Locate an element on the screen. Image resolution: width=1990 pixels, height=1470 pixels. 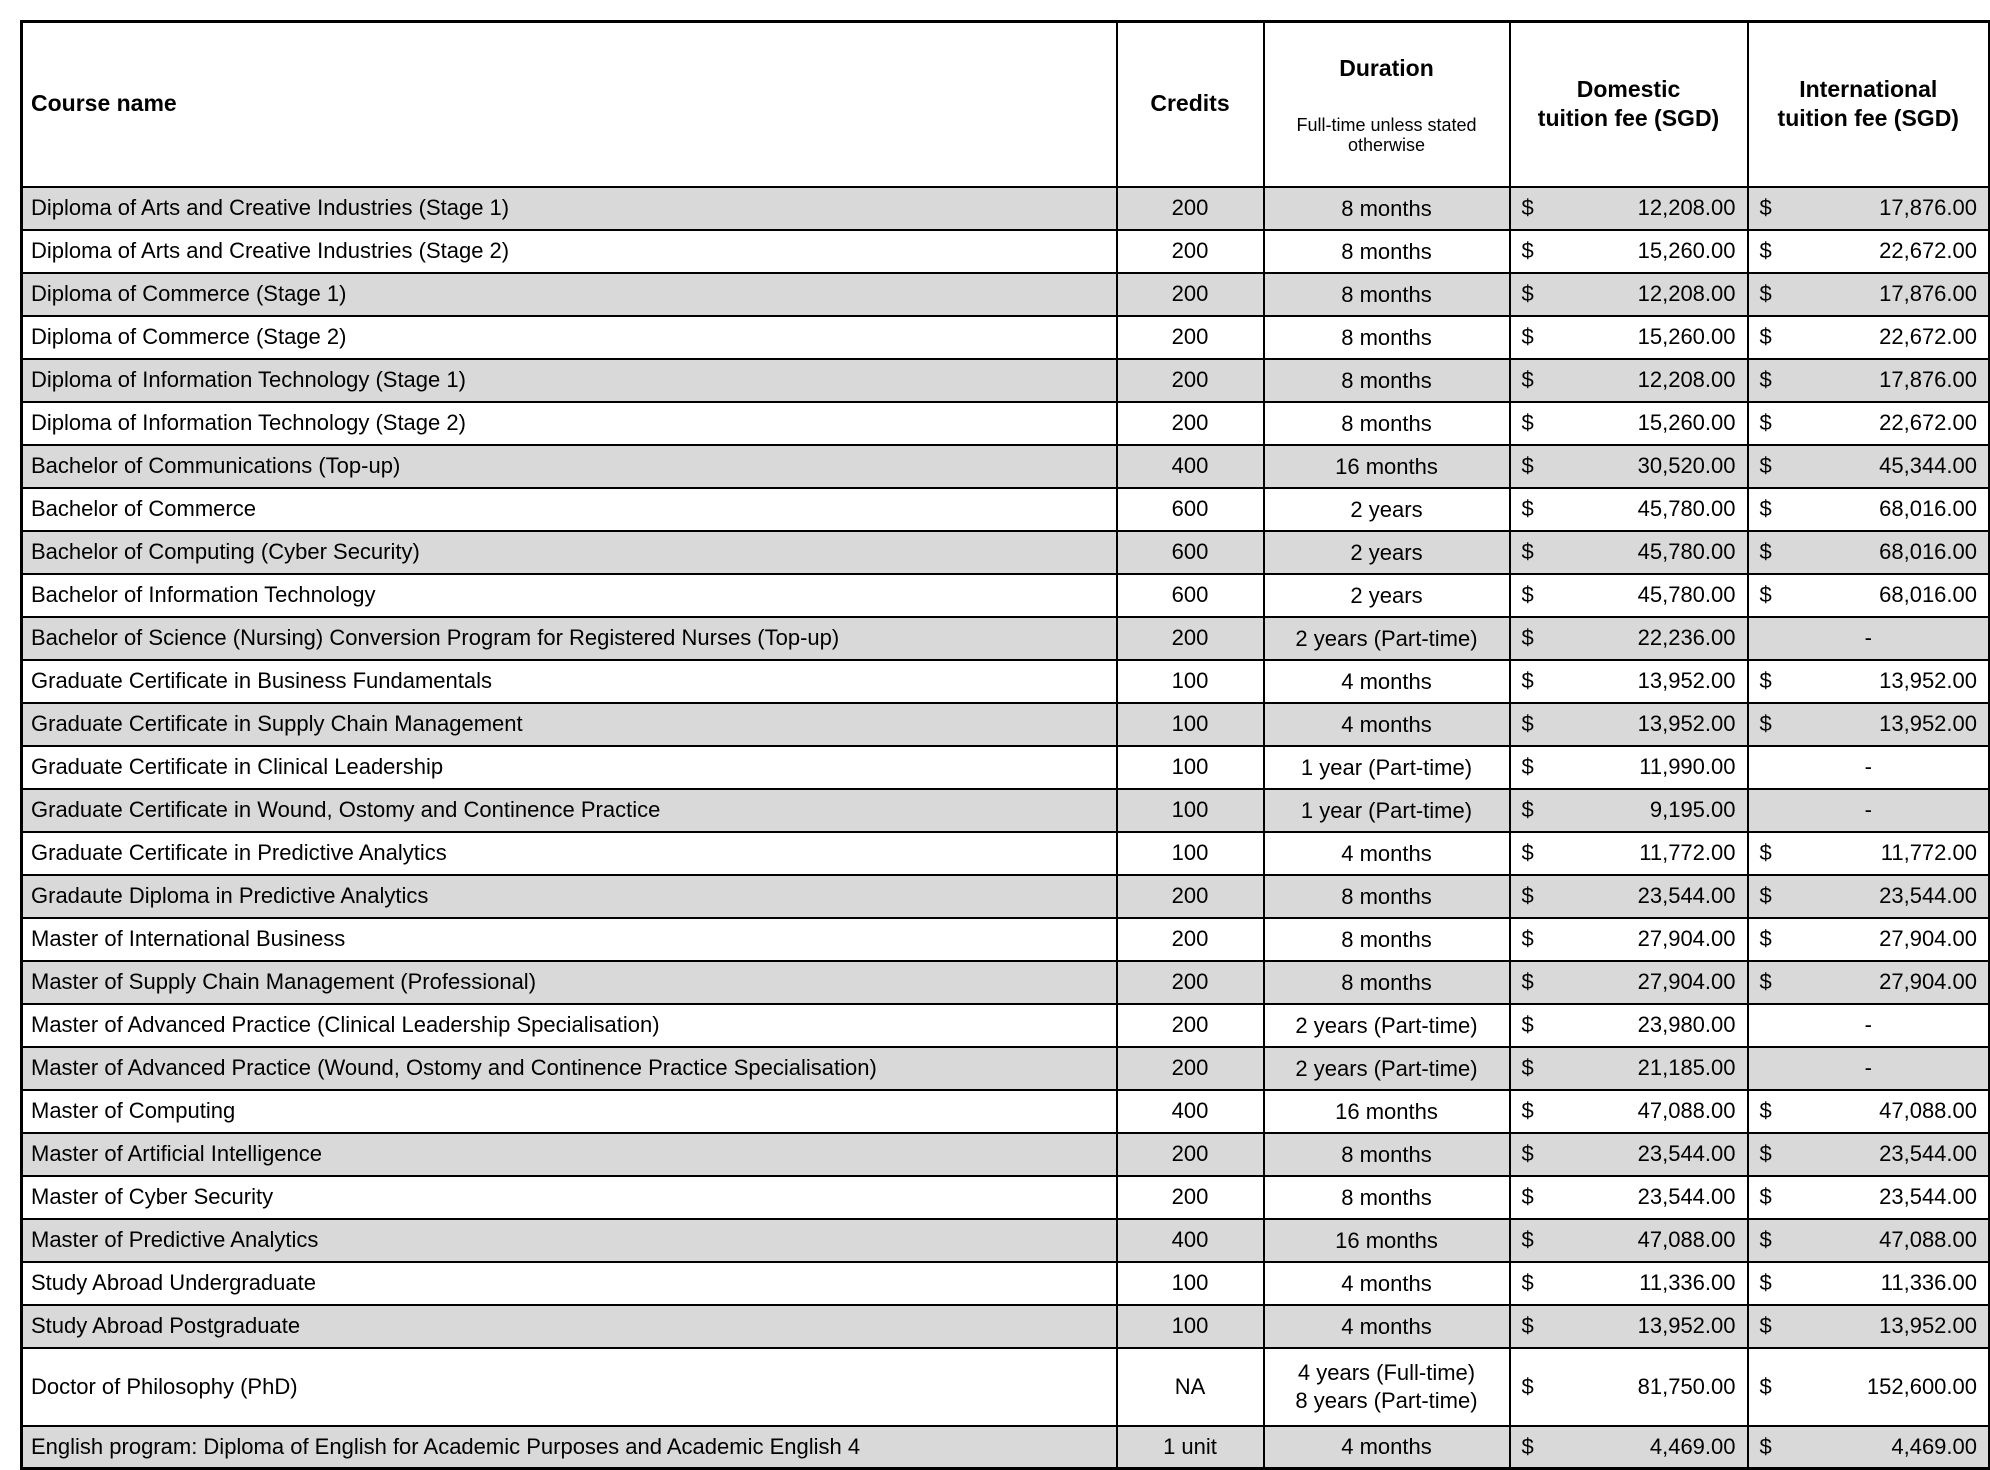
credits-cell: 400 is located at coordinates (1190, 1111).